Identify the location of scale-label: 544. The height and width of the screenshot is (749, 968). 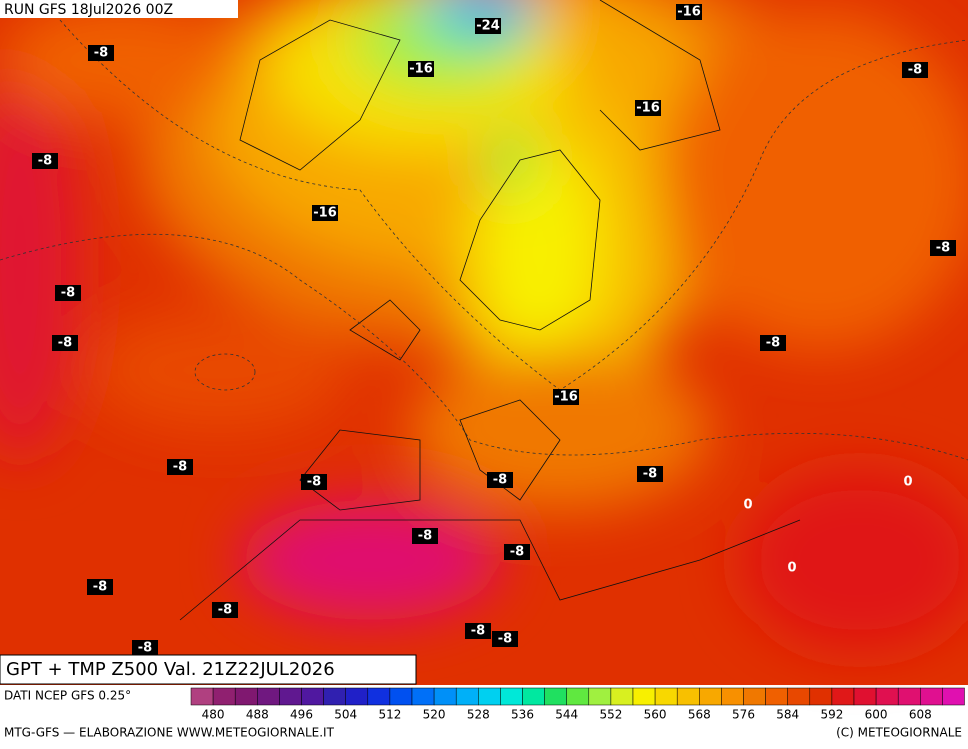
(566, 715).